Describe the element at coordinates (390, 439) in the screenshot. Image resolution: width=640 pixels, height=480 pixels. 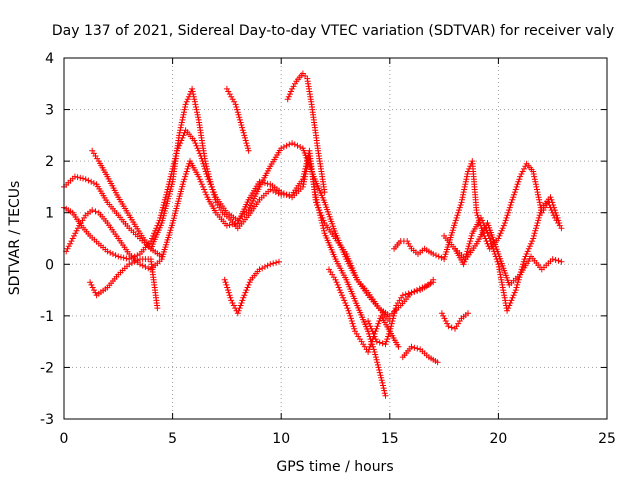
I see `x-tick-label: 15` at that location.